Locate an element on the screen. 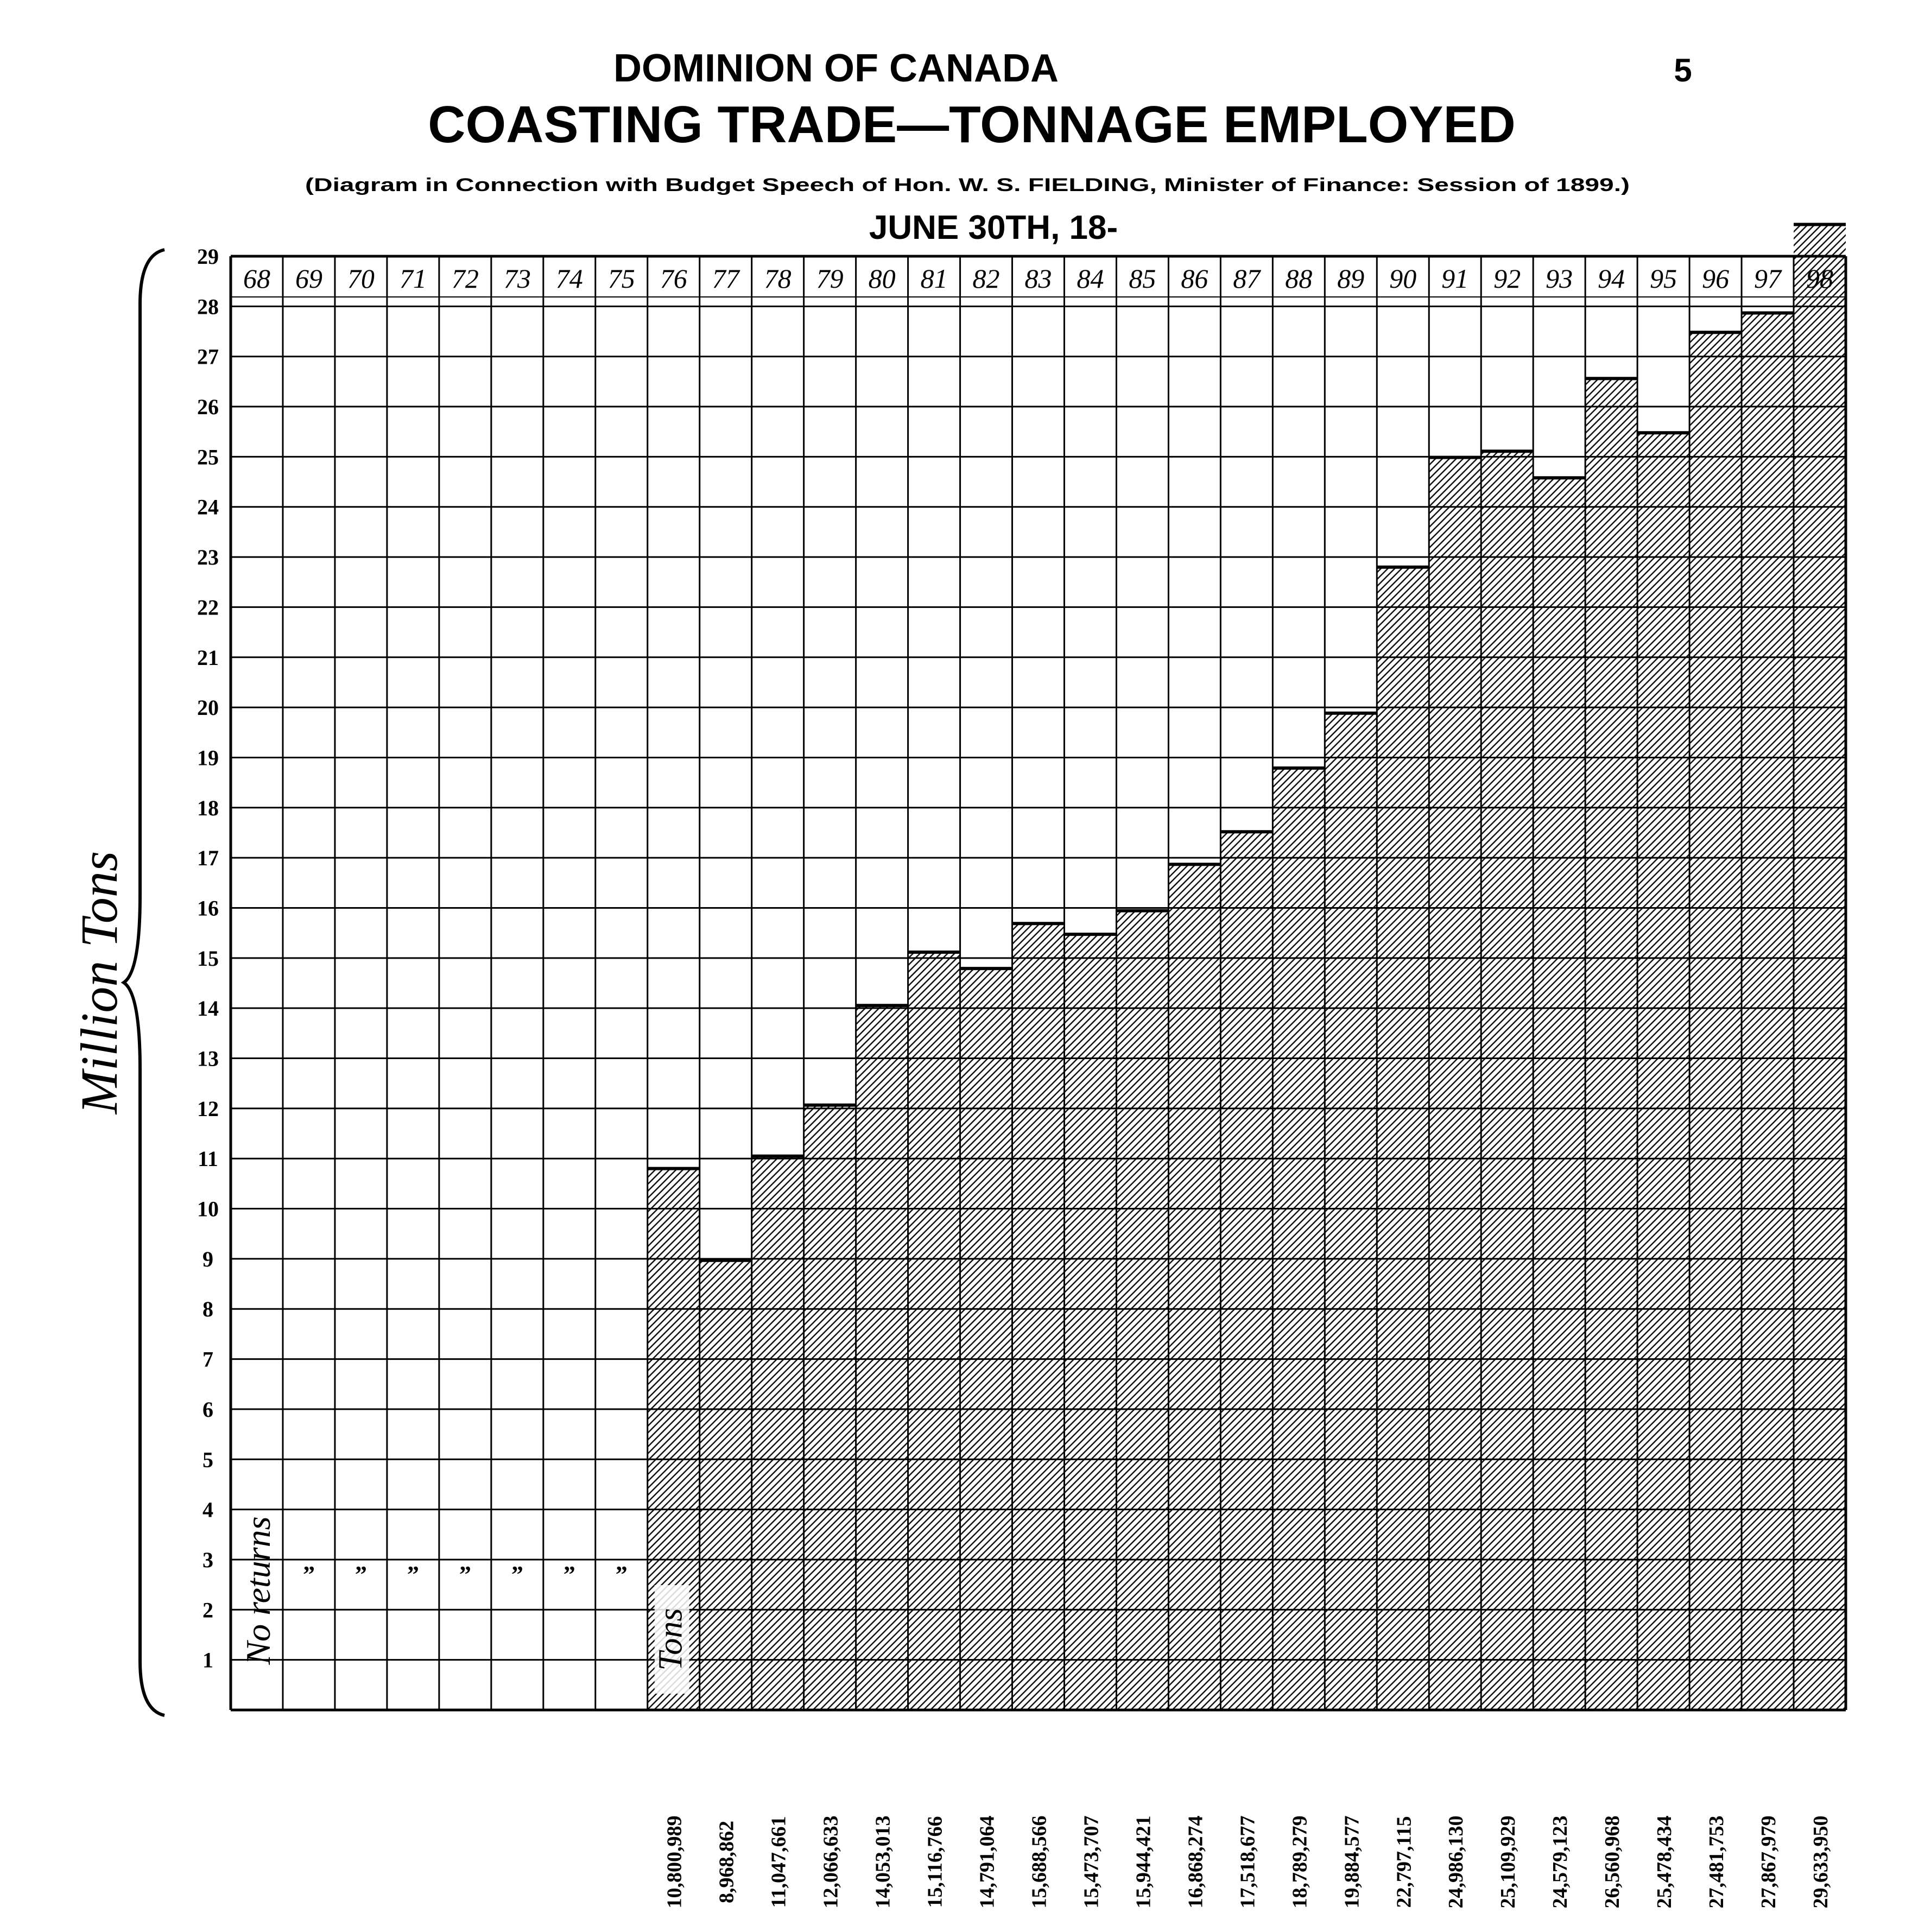 Image resolution: width=1912 pixels, height=1932 pixels. y-tick-label: 9 is located at coordinates (207, 1259).